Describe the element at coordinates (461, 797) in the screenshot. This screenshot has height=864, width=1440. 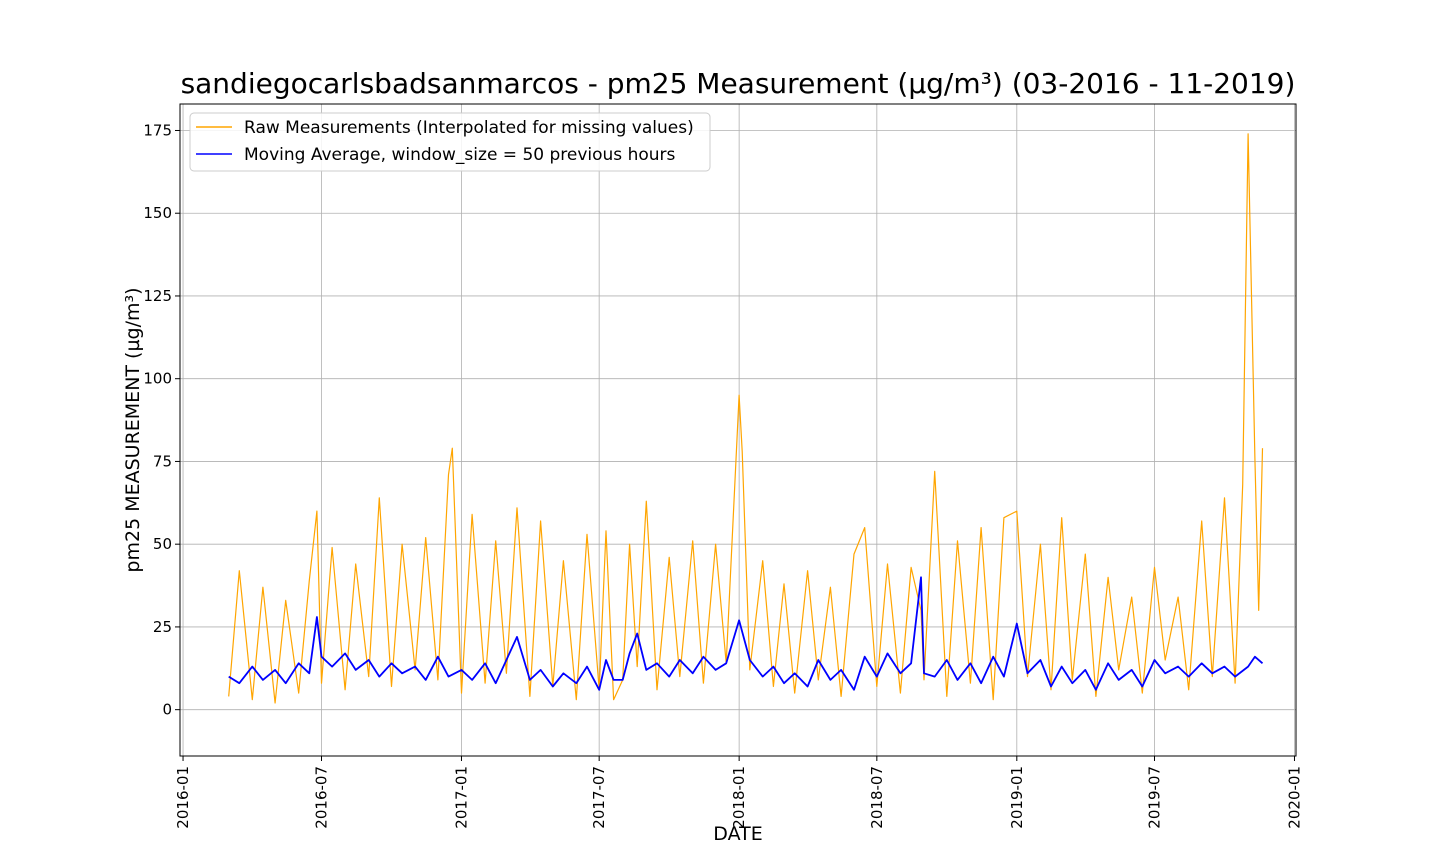
I see `x-tick-label: 2017-01` at that location.